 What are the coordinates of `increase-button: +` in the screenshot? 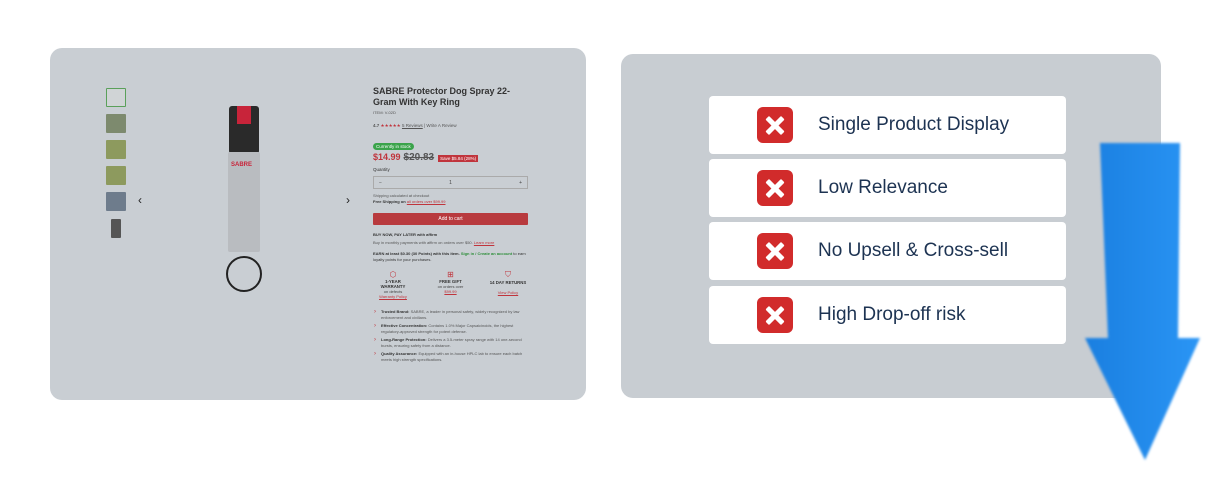 It's located at (520, 182).